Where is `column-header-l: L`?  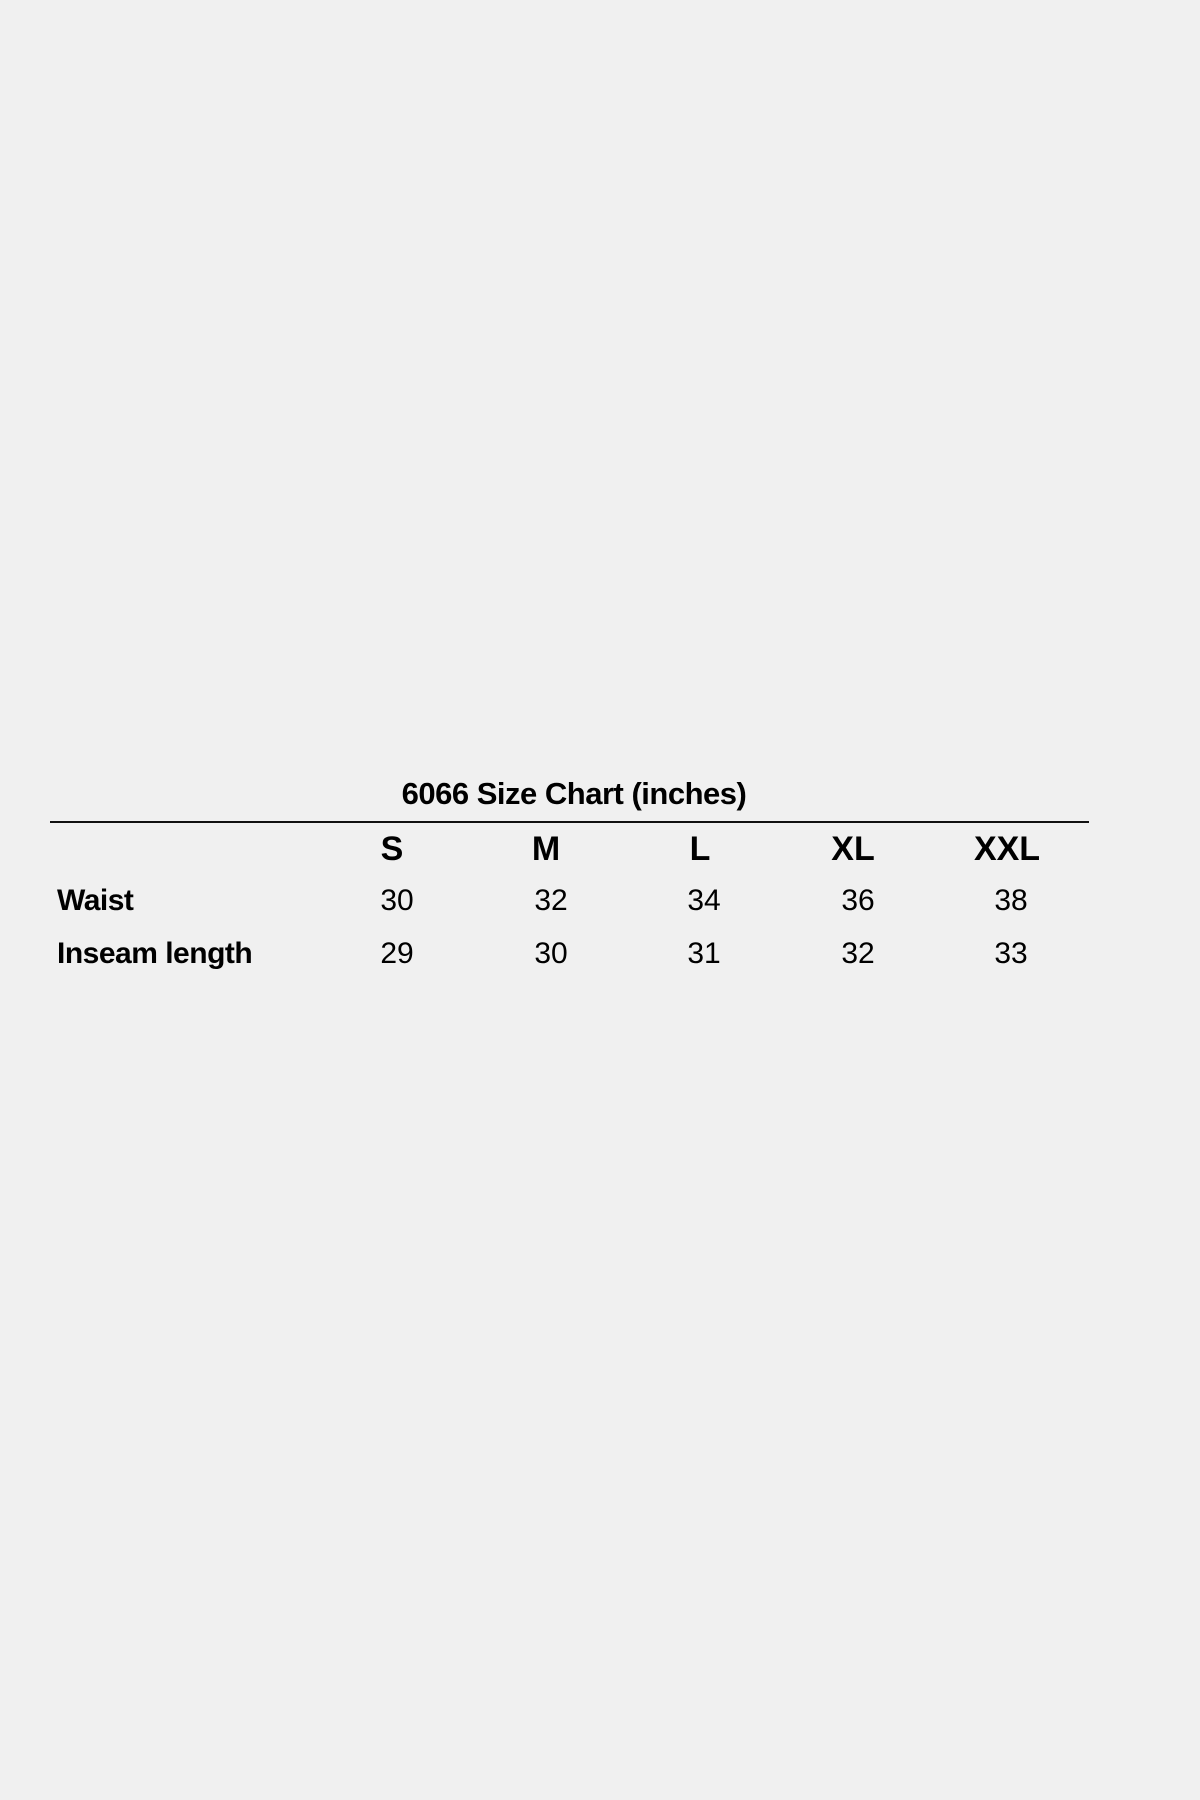 column-header-l: L is located at coordinates (700, 849).